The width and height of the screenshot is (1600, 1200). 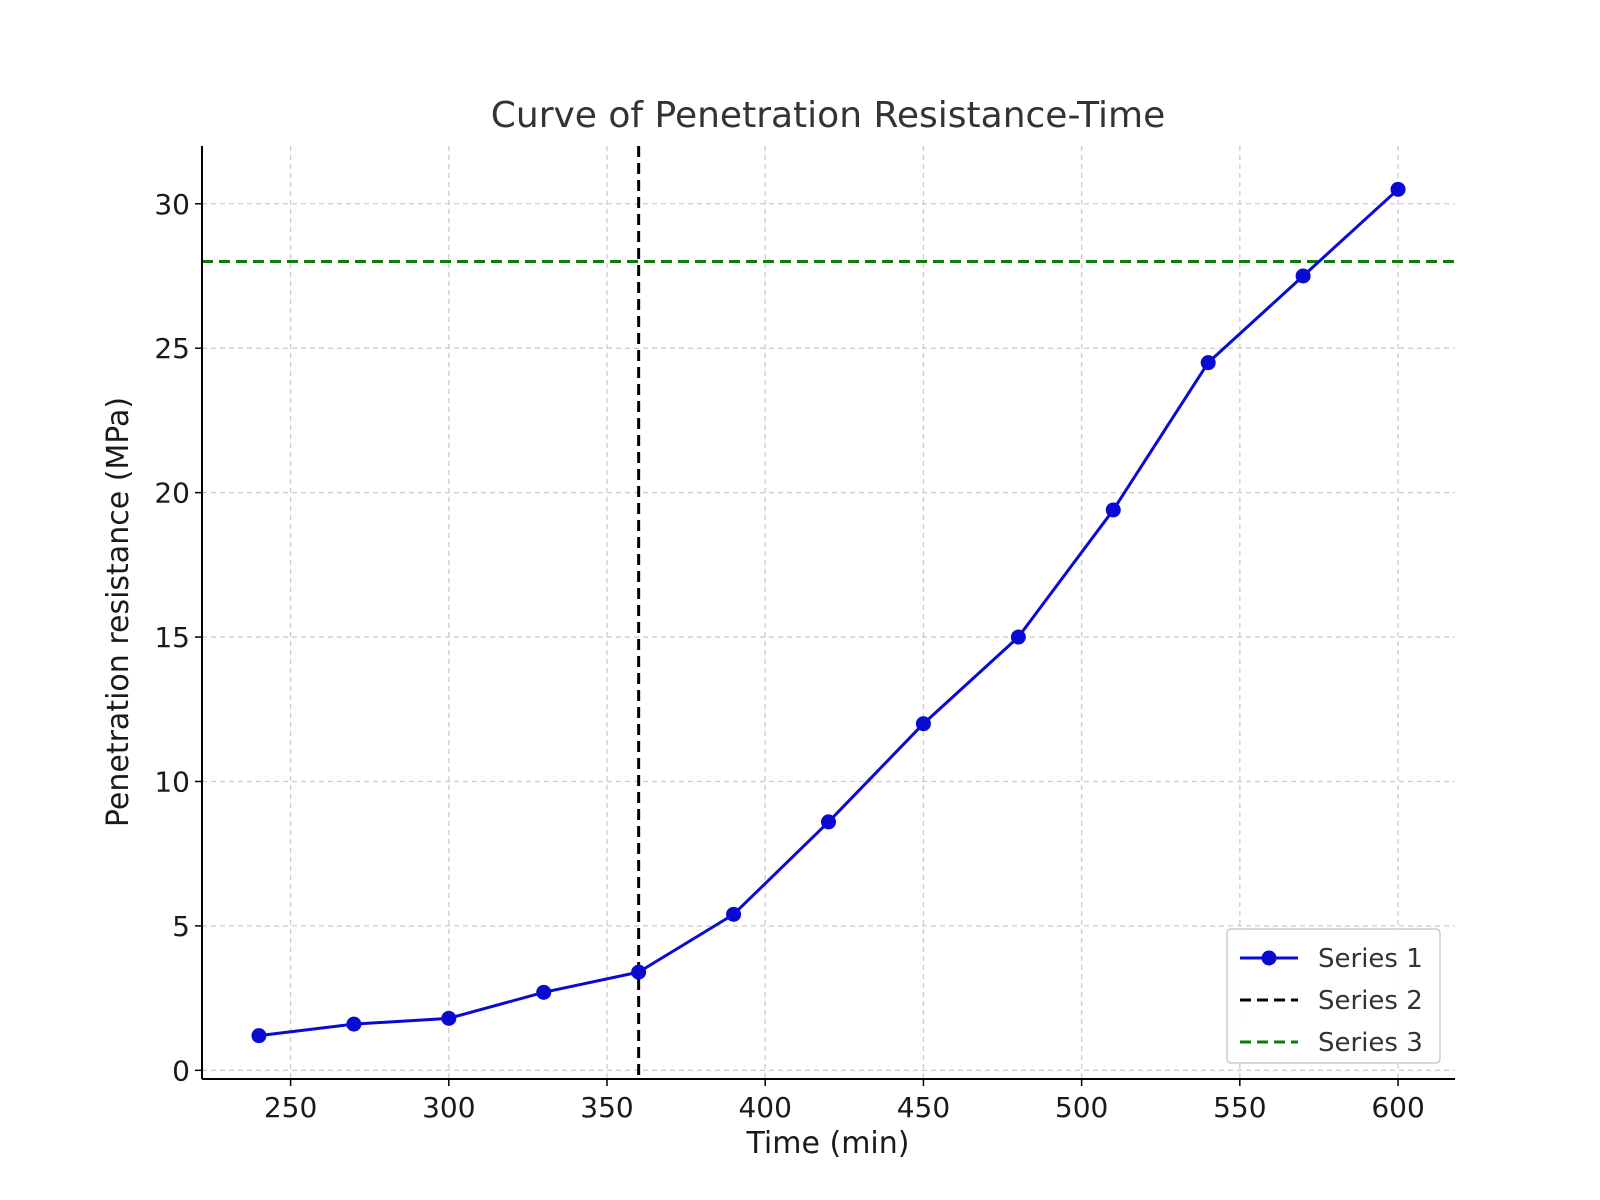 I want to click on y-tick-label: 0, so click(x=181, y=1070).